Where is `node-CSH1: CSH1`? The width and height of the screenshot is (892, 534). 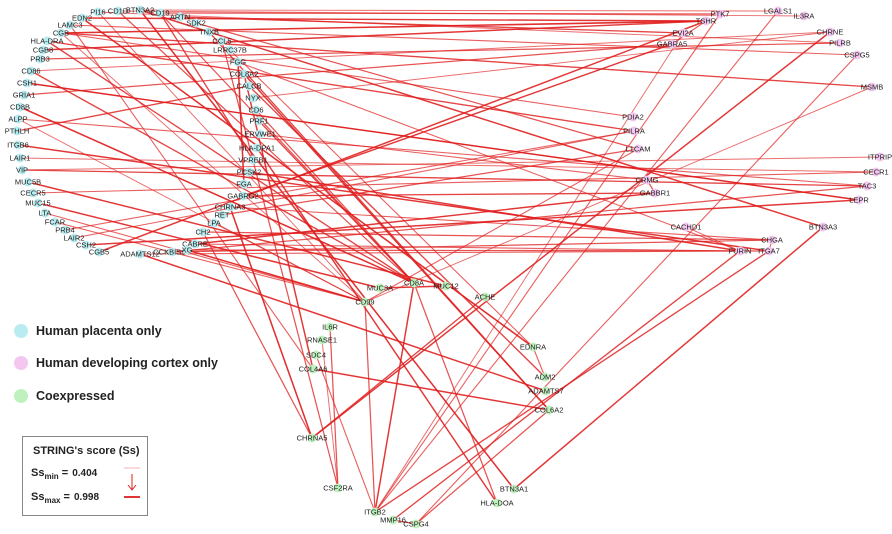
node-CSH1: CSH1 is located at coordinates (27, 83).